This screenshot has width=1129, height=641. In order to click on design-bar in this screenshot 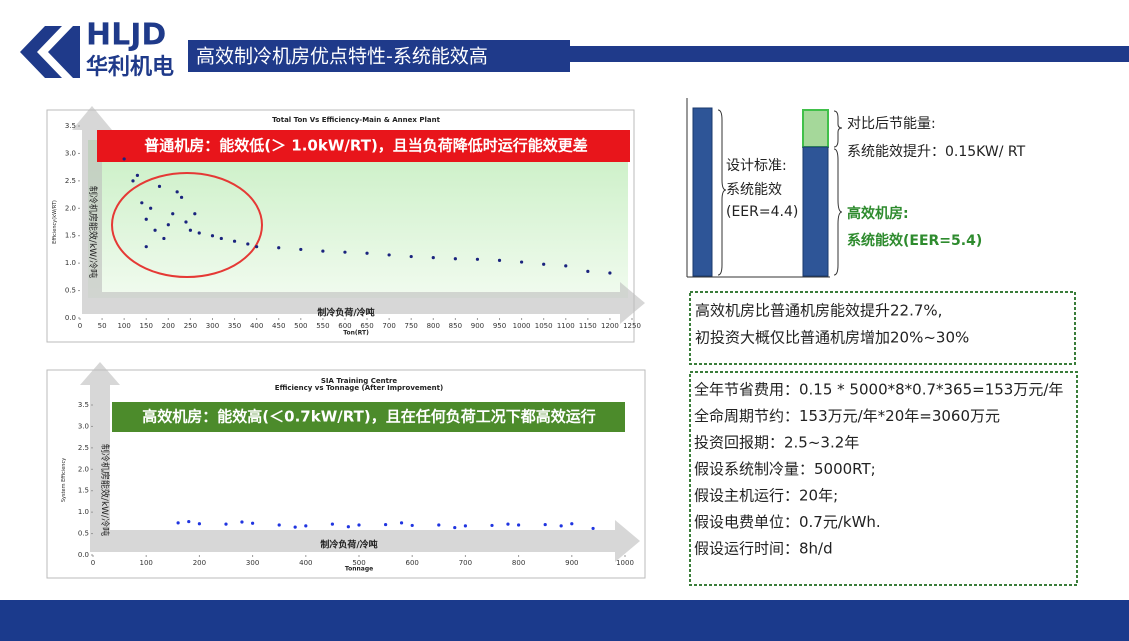, I will do `click(702, 192)`.